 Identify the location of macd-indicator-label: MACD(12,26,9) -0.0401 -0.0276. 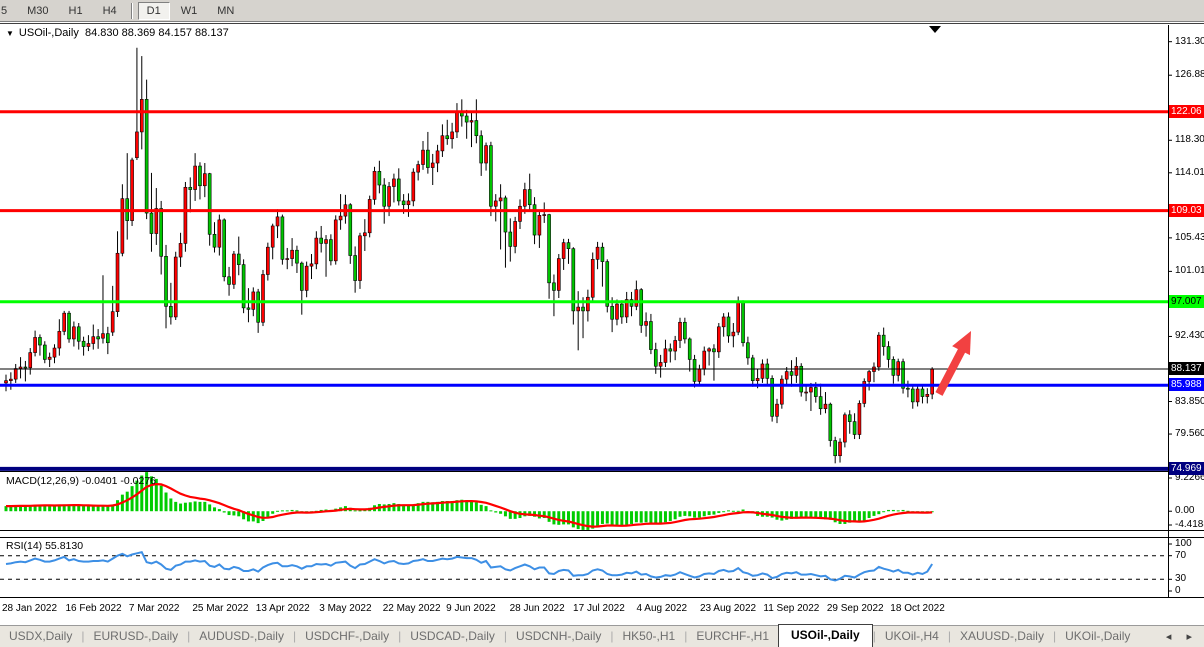
(81, 481).